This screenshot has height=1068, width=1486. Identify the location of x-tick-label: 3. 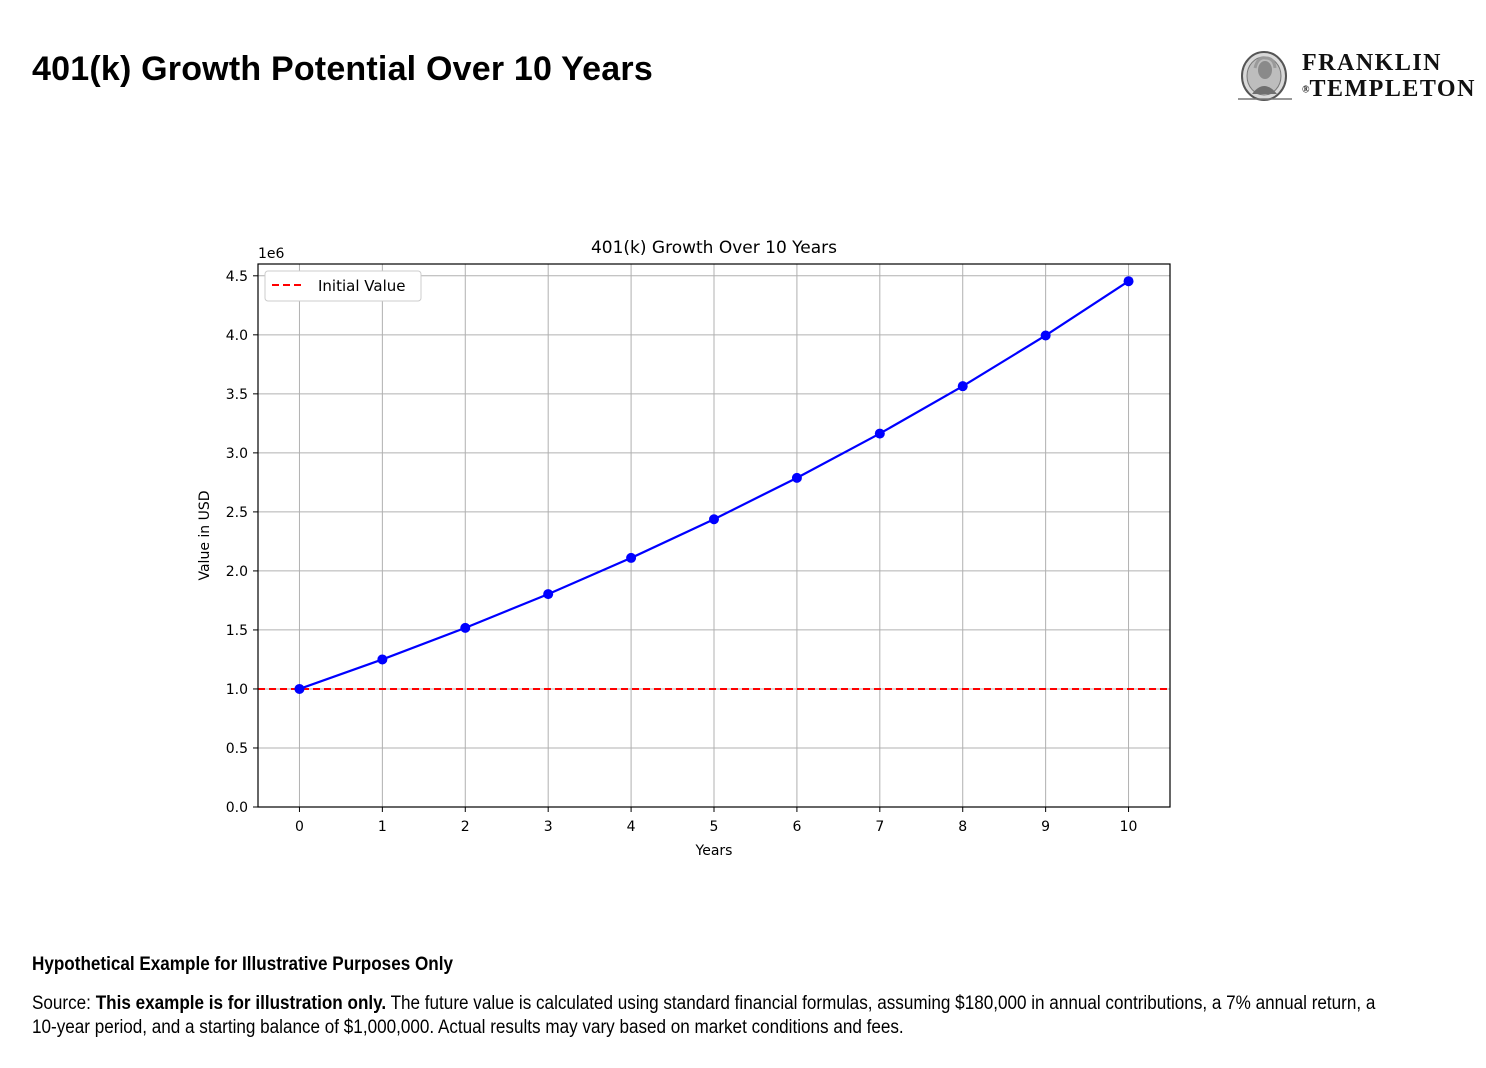
(548, 827).